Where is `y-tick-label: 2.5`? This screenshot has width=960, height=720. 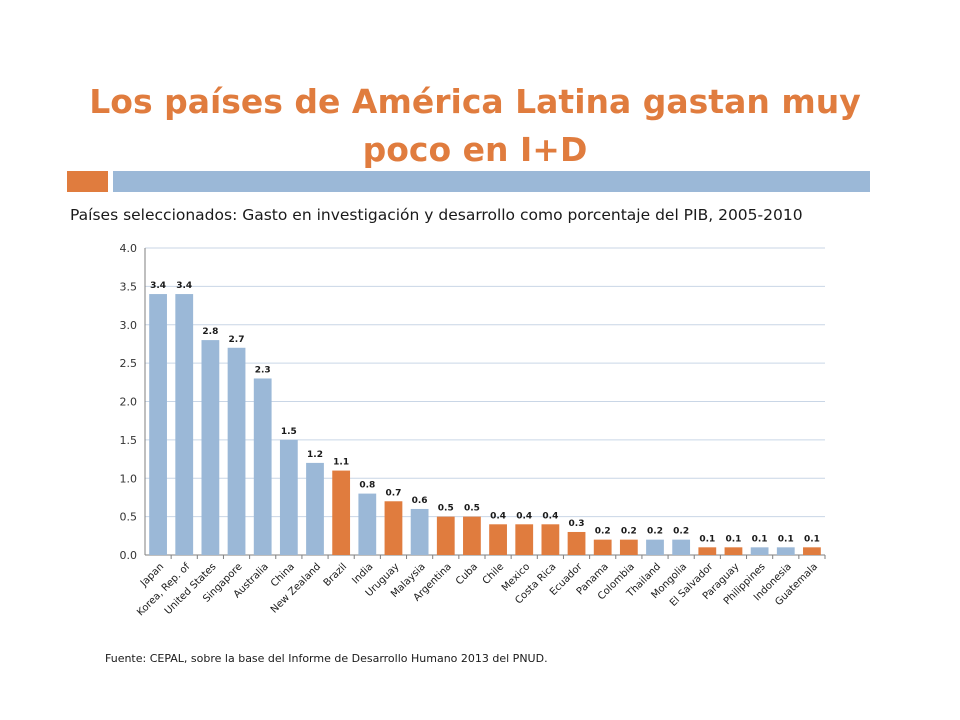 y-tick-label: 2.5 is located at coordinates (129, 363).